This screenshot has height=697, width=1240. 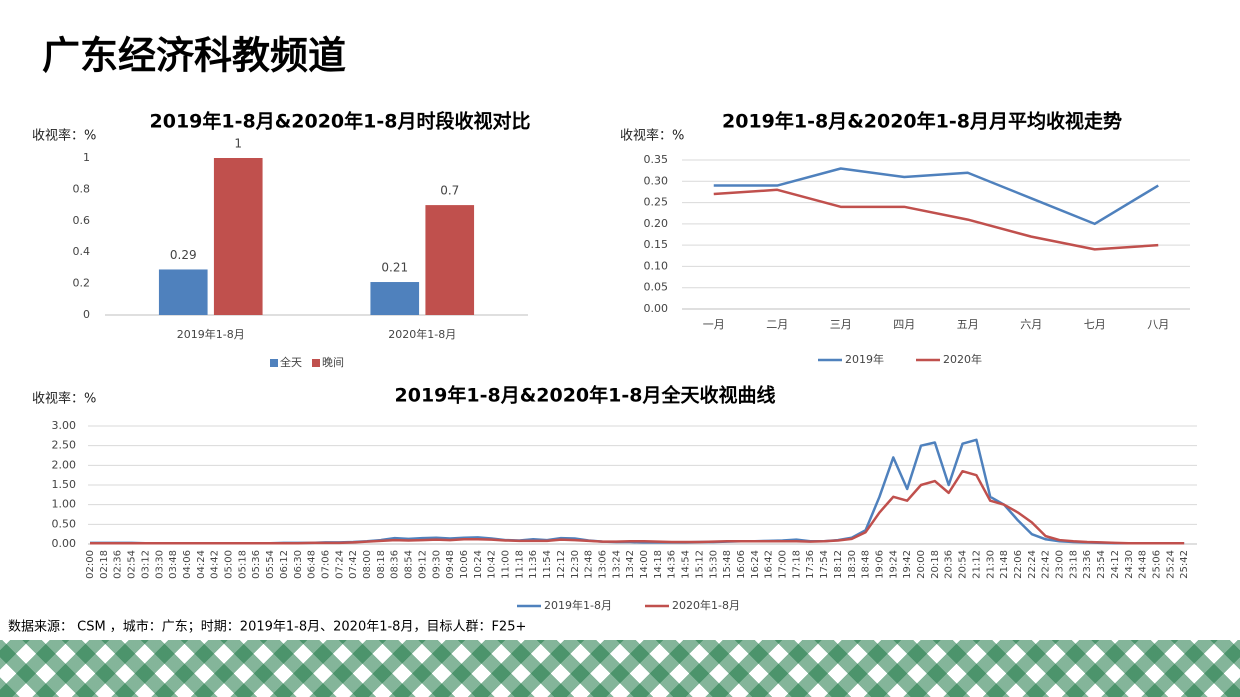 I want to click on y-tick-label: 0.2, so click(x=82, y=283).